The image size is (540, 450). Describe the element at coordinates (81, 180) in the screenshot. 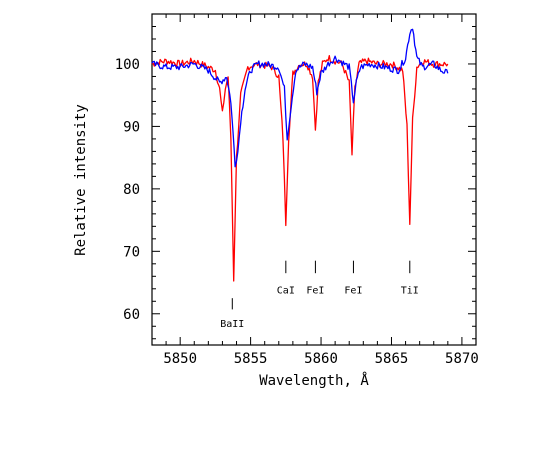

I see `y-axis-label: Relative intensity` at that location.